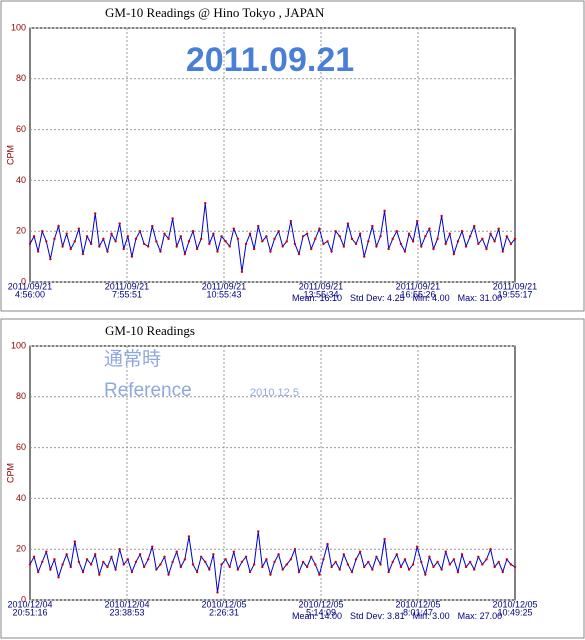 Image resolution: width=585 pixels, height=640 pixels. Describe the element at coordinates (126, 612) in the screenshot. I see `x-tick-time: 23:38:53` at that location.